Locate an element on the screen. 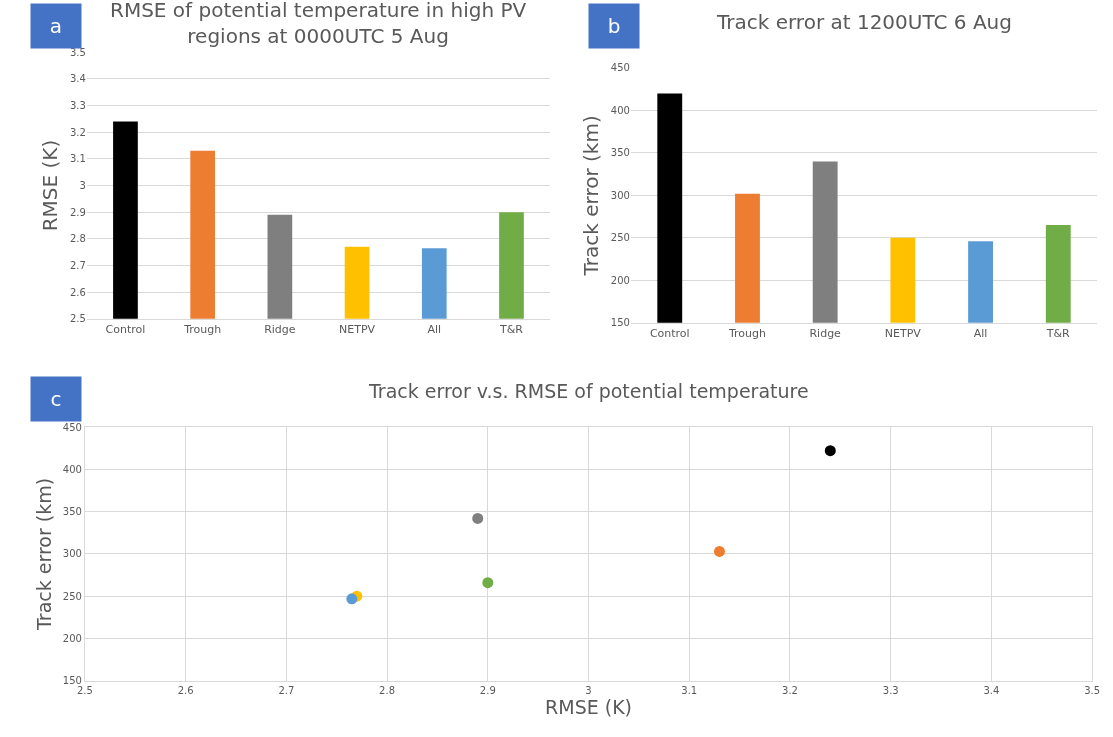 The image size is (1113, 737). y-axis-title: RMSE (K) is located at coordinates (50, 185).